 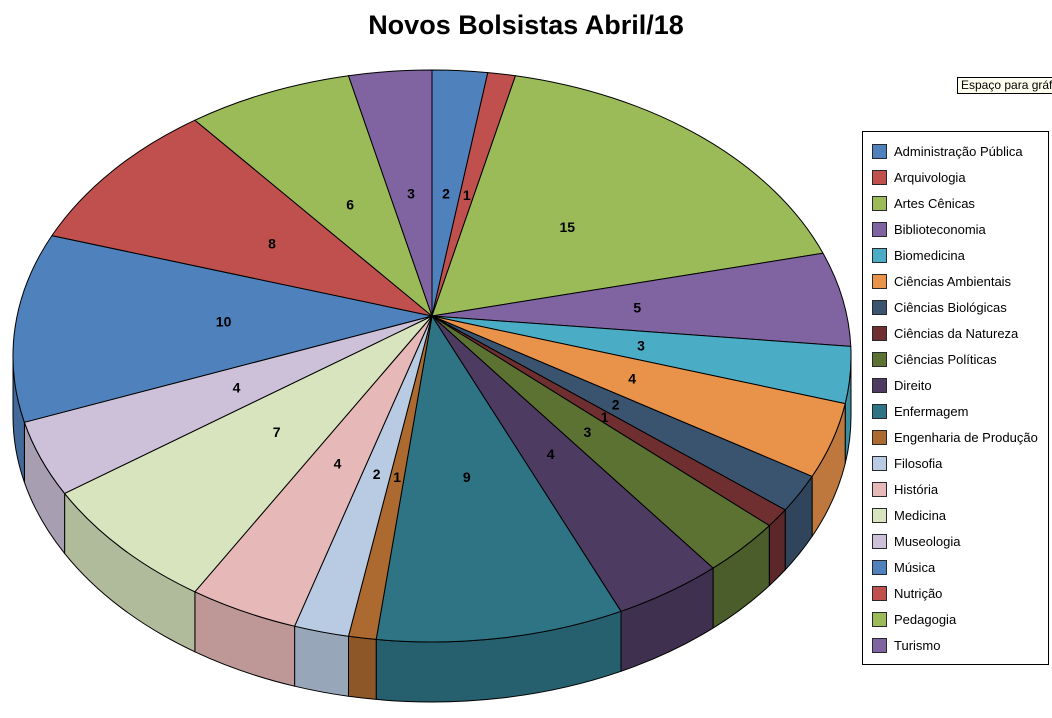 I want to click on pie-slice-value-label: 15, so click(x=568, y=227).